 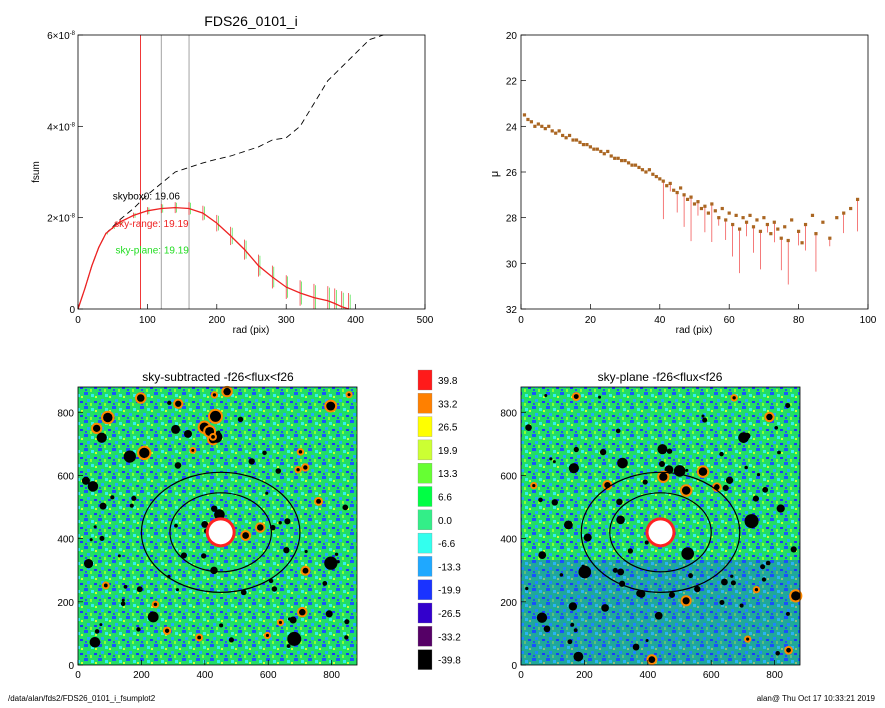 What do you see at coordinates (591, 320) in the screenshot?
I see `x-tick-label: 20` at bounding box center [591, 320].